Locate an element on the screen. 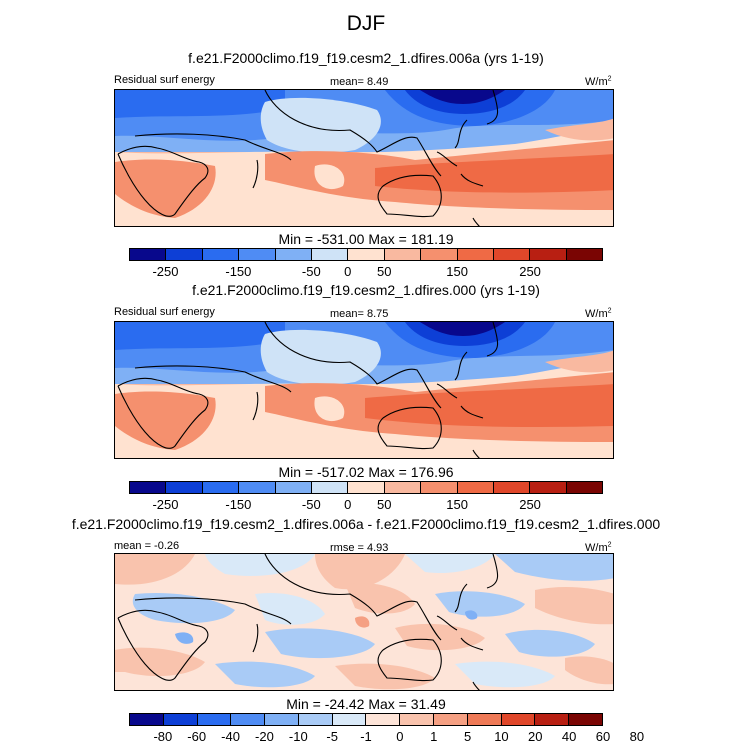 This screenshot has height=748, width=732. panel-3-colorbar is located at coordinates (366, 719).